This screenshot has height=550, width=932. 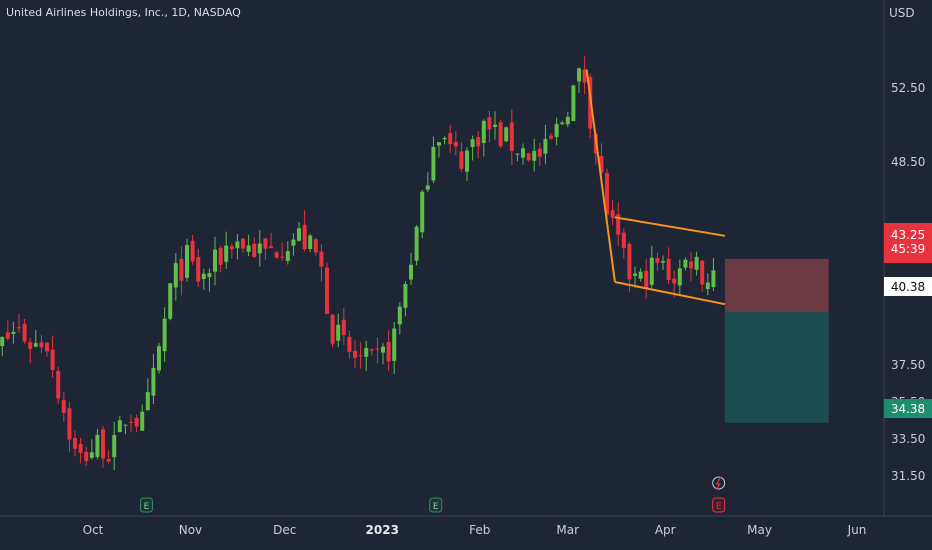 What do you see at coordinates (776, 367) in the screenshot?
I see `profit-target-zone` at bounding box center [776, 367].